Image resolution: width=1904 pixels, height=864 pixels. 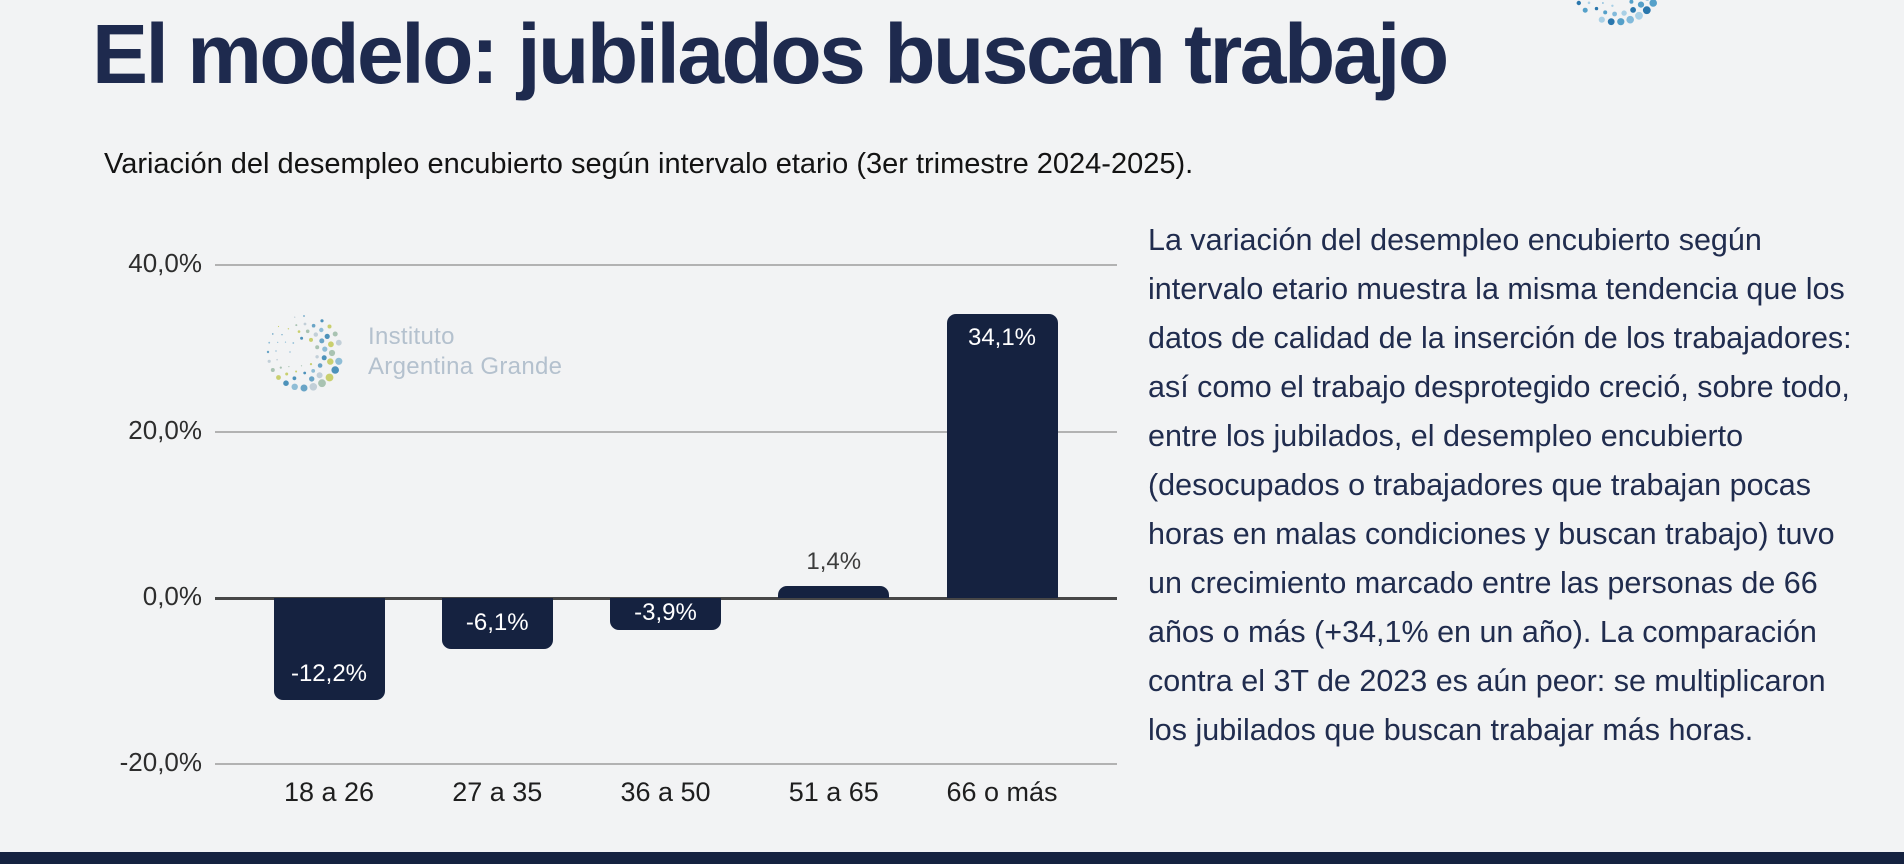 What do you see at coordinates (1002, 792) in the screenshot?
I see `x-category-label: 66 o más` at bounding box center [1002, 792].